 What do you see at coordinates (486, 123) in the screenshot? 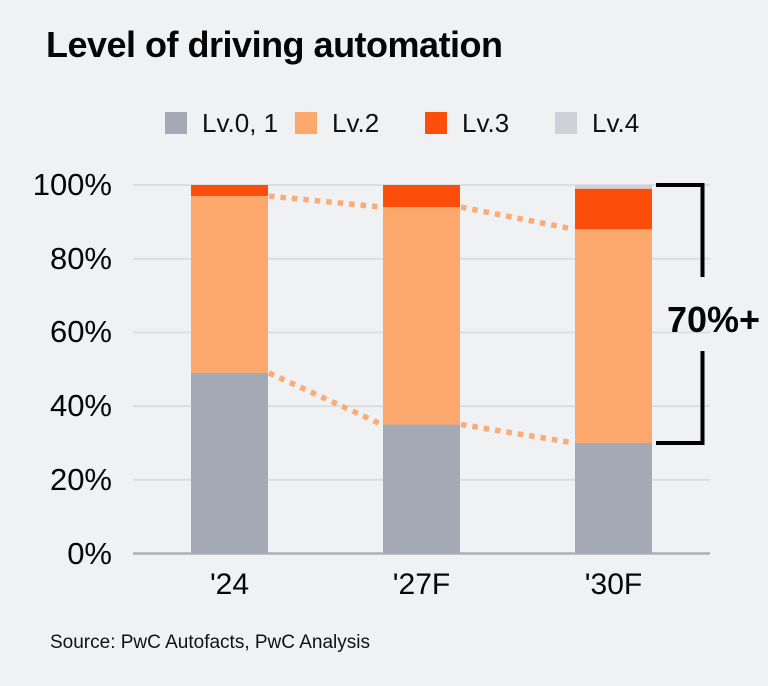
I see `legend-label-lv3: Lv.3` at bounding box center [486, 123].